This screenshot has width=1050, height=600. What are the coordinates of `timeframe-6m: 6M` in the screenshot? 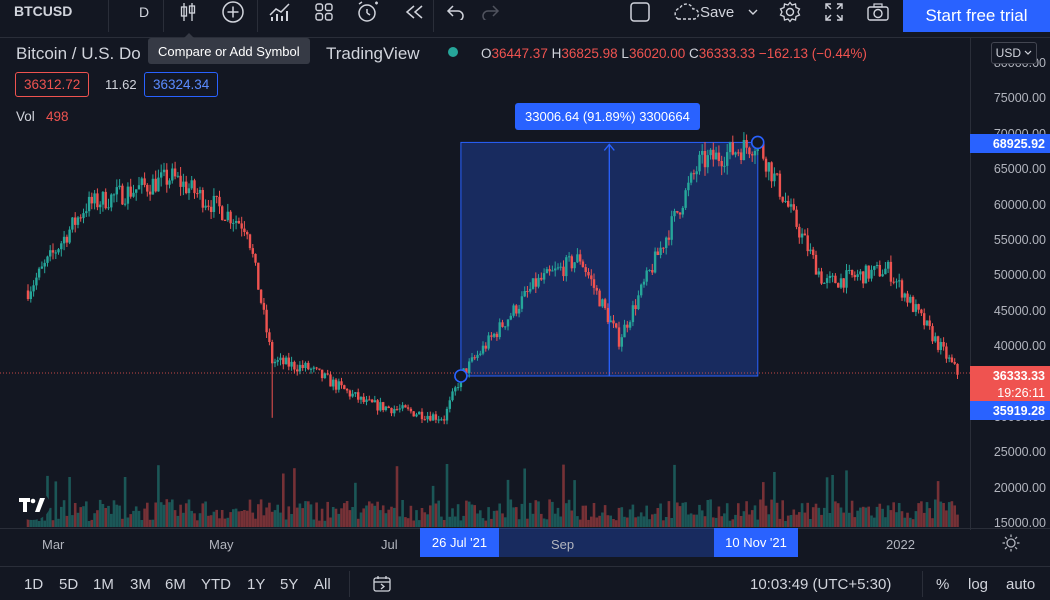 It's located at (175, 584).